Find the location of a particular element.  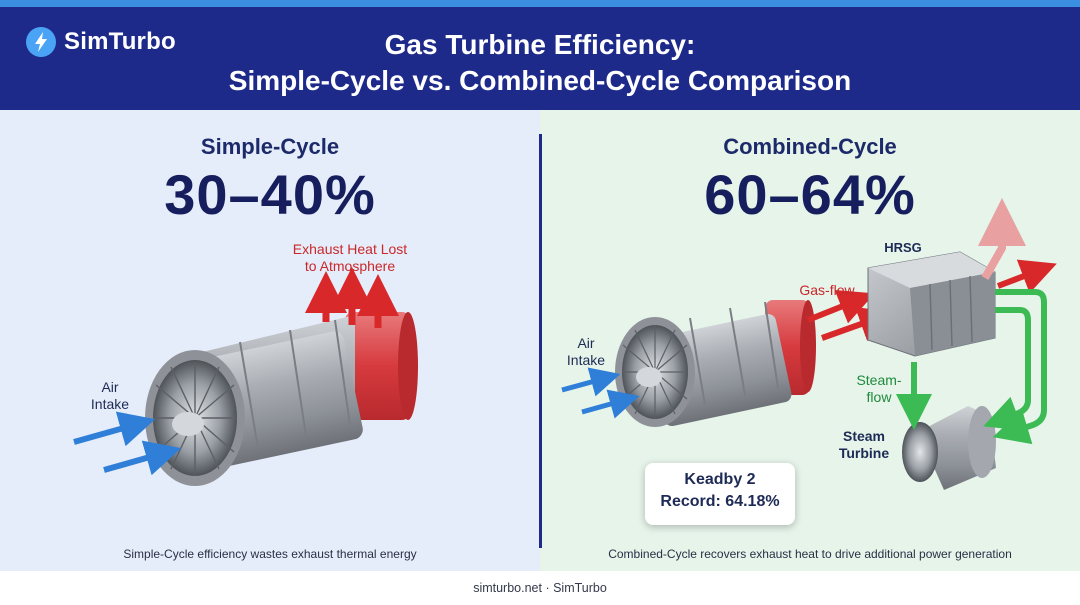

hrsg-label: HRSG is located at coordinates (903, 247).